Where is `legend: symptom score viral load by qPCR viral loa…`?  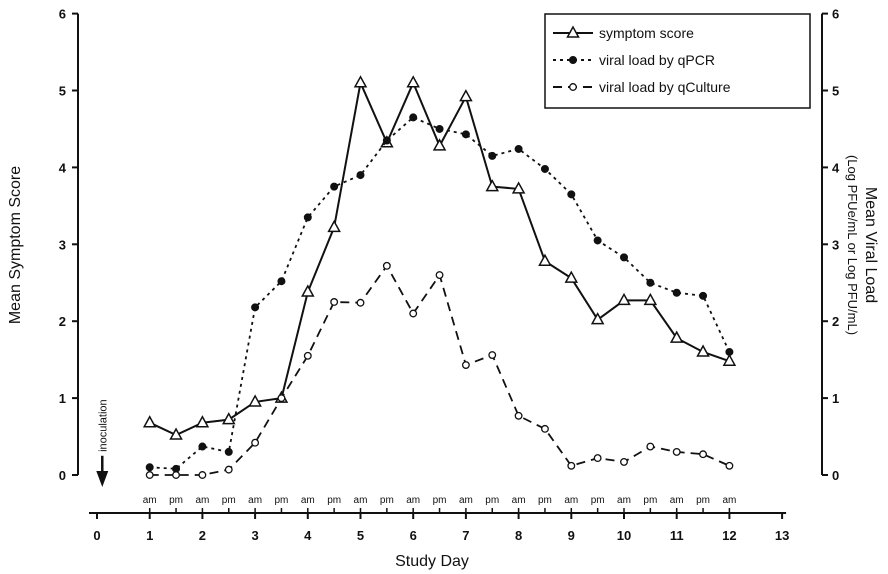 legend: symptom score viral load by qPCR viral loa… is located at coordinates (677, 61).